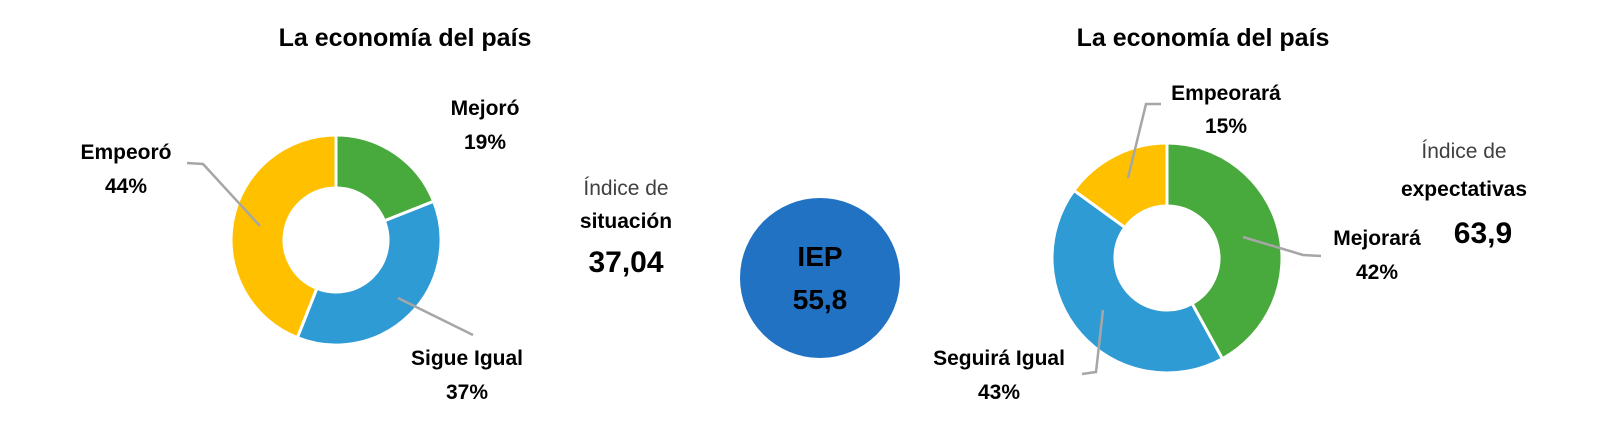 Image resolution: width=1600 pixels, height=421 pixels. What do you see at coordinates (405, 38) in the screenshot?
I see `left-chart-title: La economía del país` at bounding box center [405, 38].